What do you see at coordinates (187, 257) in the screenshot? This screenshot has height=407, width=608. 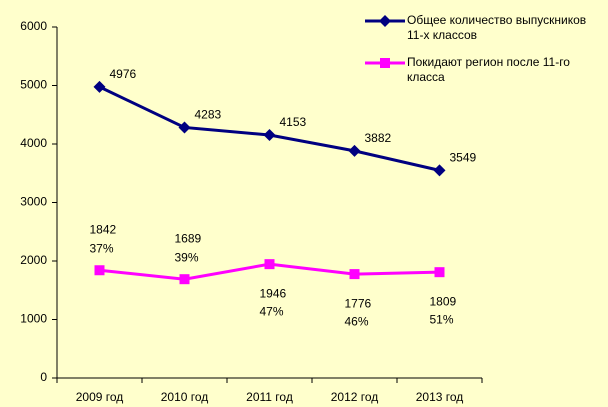 I see `percent-label: 39%` at bounding box center [187, 257].